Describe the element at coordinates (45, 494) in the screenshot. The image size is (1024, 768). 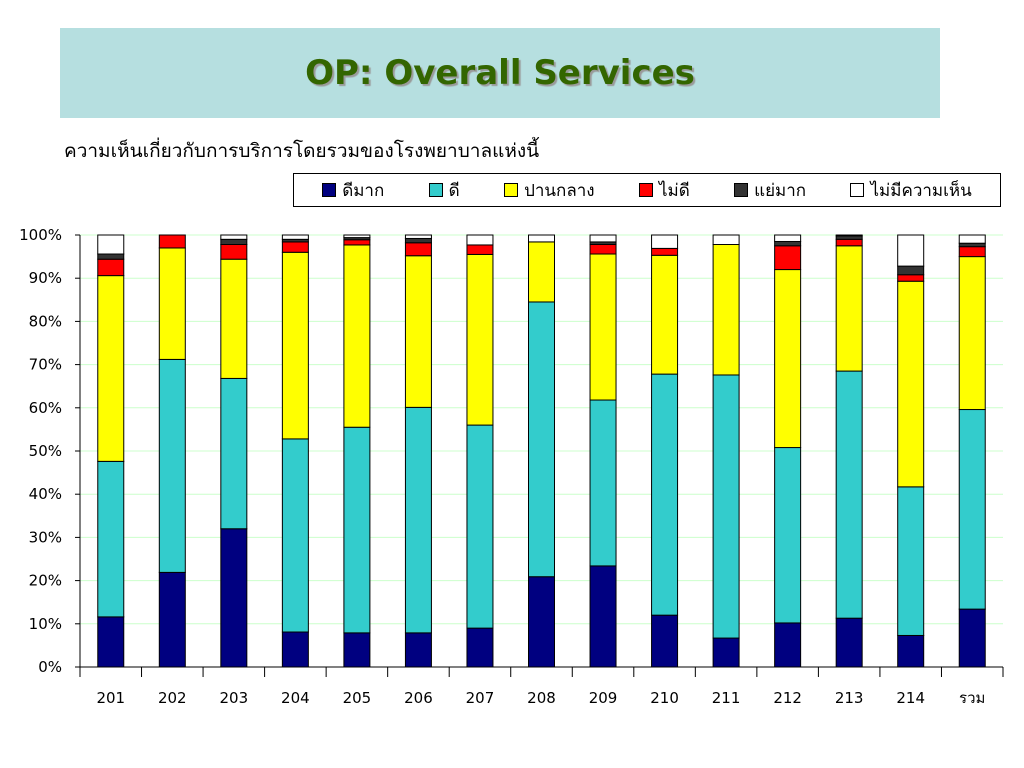
I see `y-tick-label: 40%` at that location.